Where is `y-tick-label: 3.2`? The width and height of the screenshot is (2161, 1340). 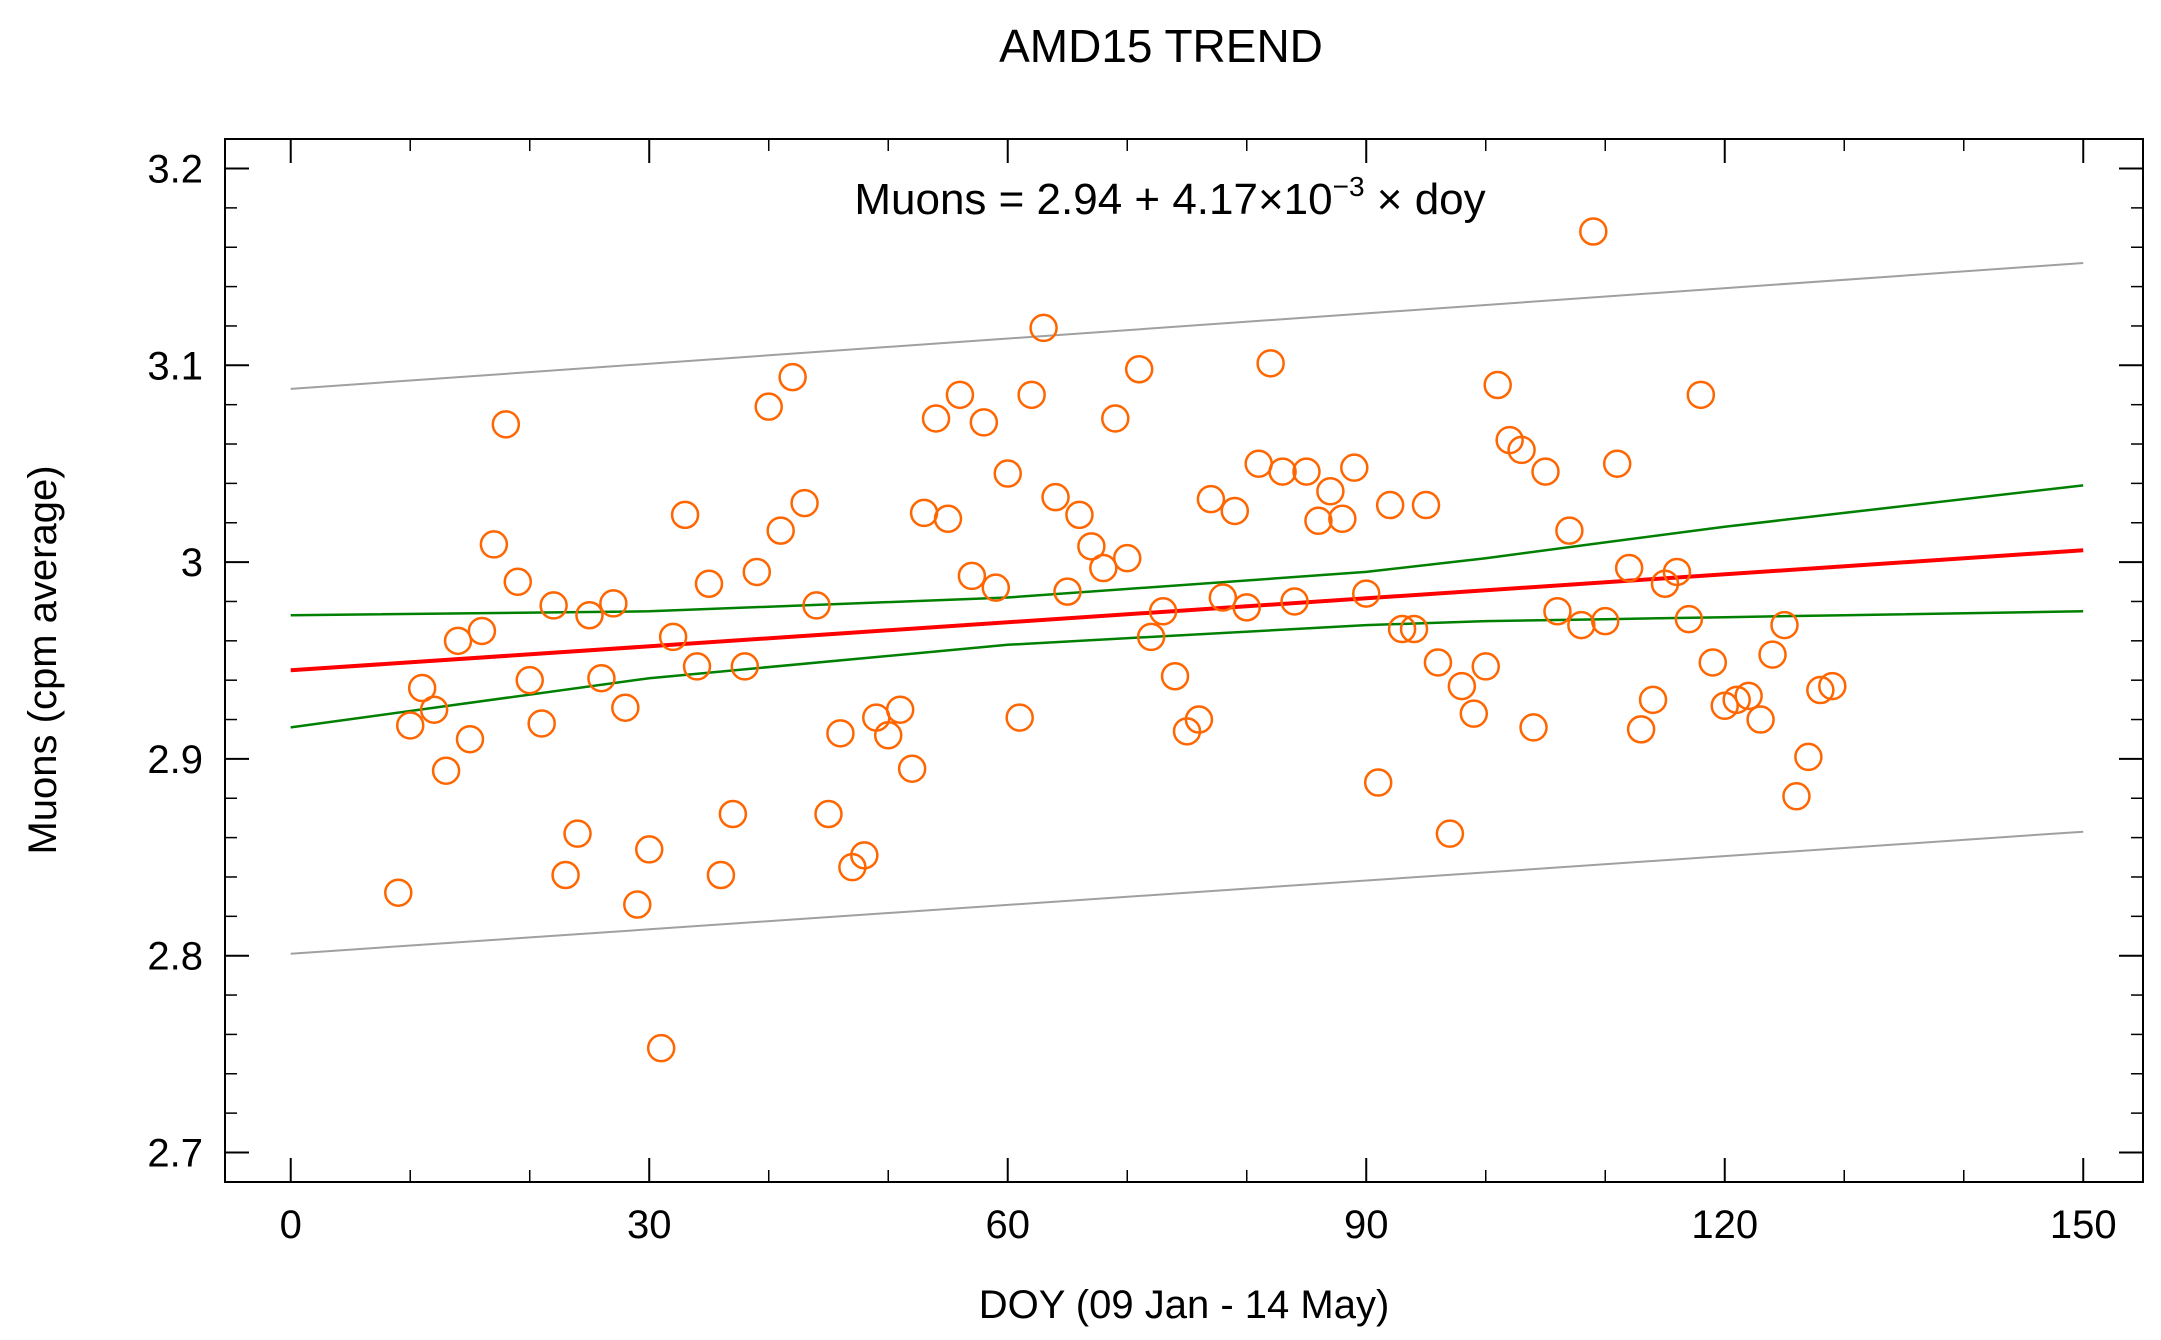 y-tick-label: 3.2 is located at coordinates (175, 170).